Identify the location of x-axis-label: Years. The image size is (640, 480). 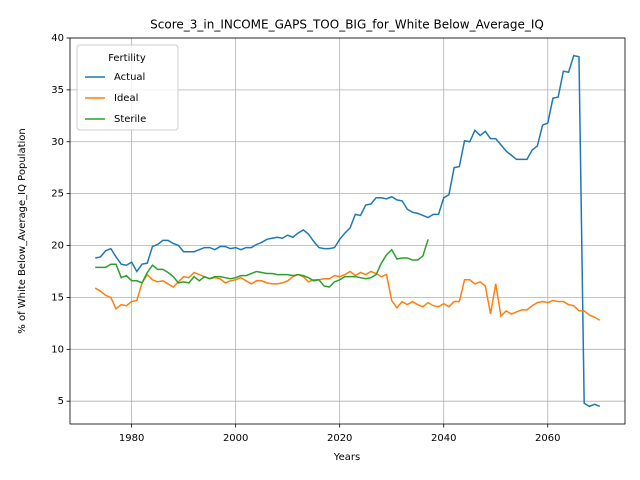
(346, 457).